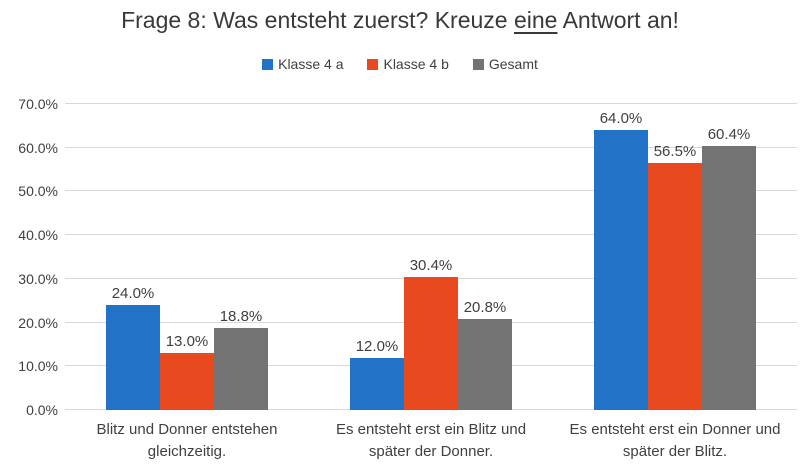 The height and width of the screenshot is (469, 800). I want to click on legend: Klasse 4 a Klasse 4 b Gesamt, so click(400, 64).